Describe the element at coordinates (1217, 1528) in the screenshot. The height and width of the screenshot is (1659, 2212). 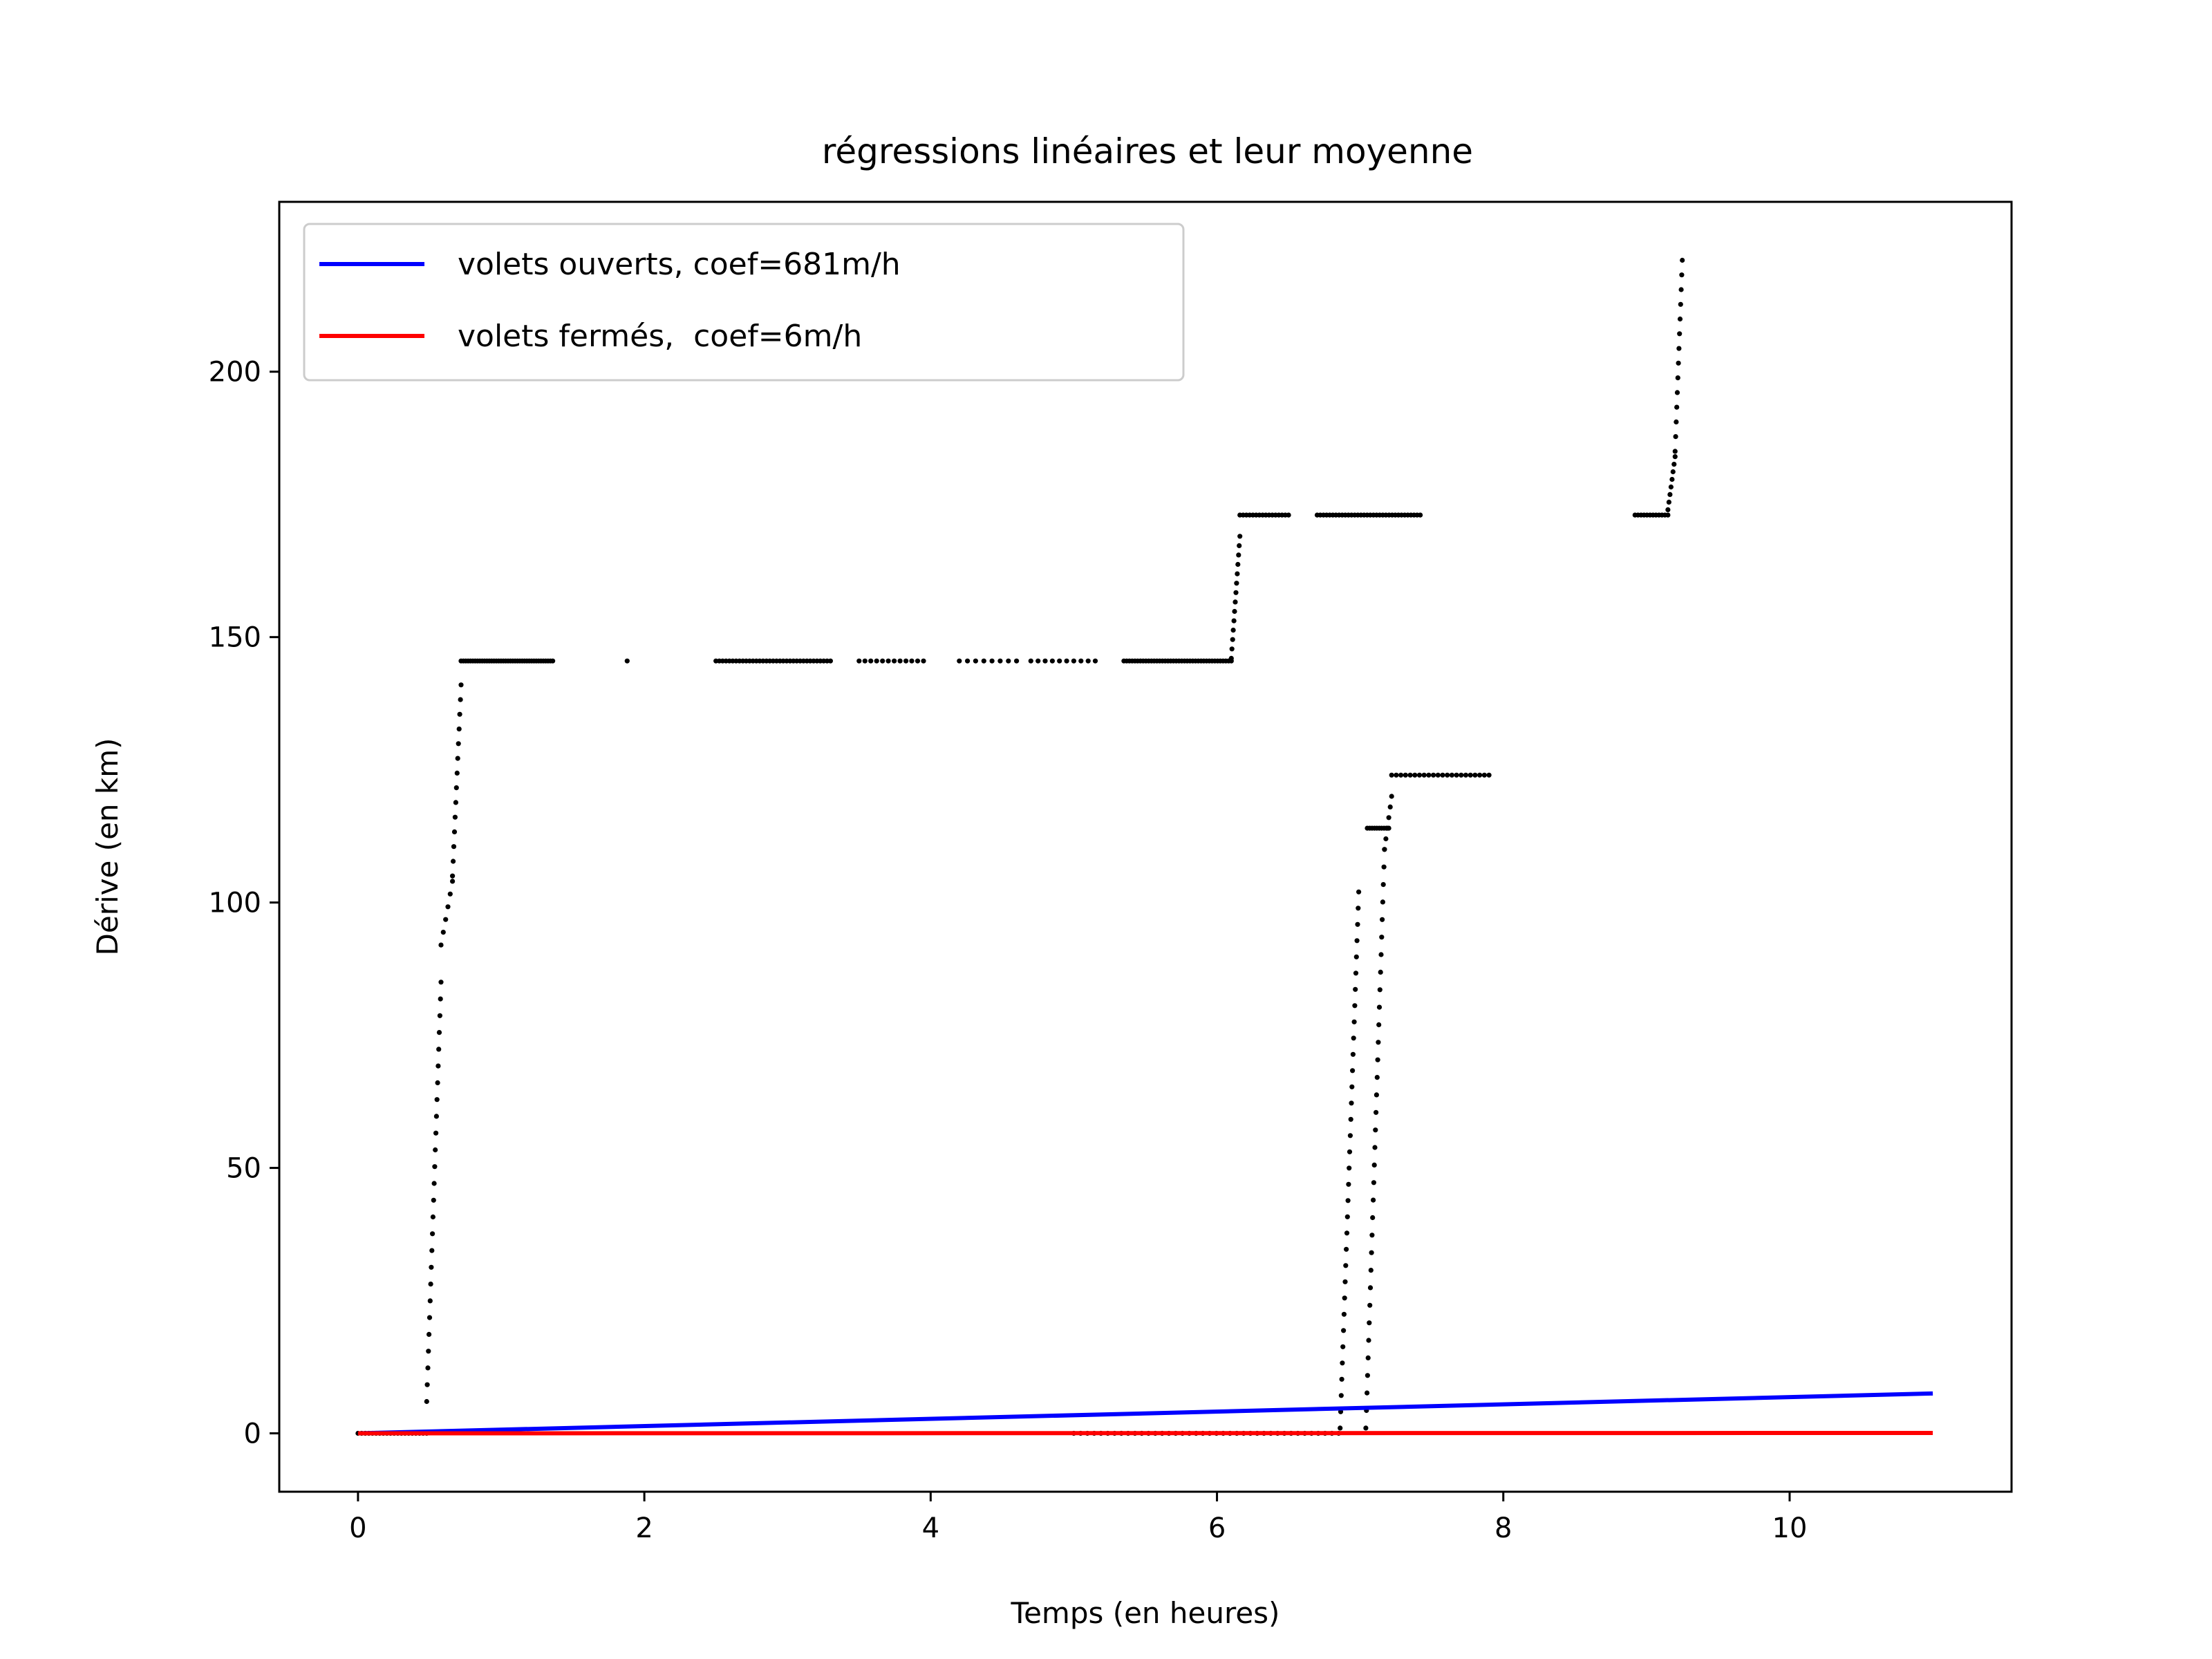
I see `x-tick-label: 6` at that location.